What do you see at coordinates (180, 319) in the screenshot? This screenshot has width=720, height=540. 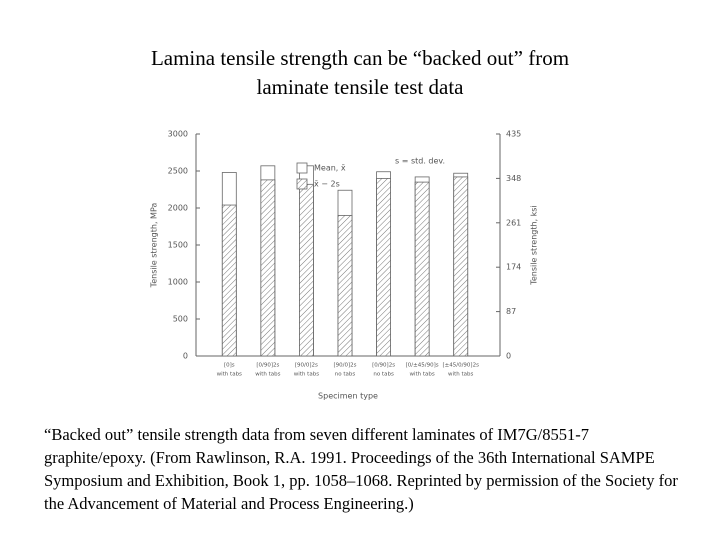 I see `y-tick-label: 500` at bounding box center [180, 319].